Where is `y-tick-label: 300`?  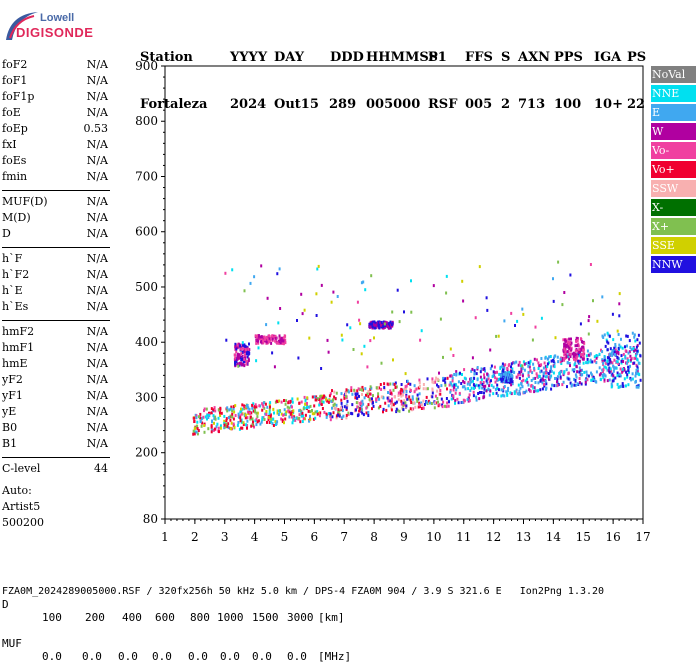
y-tick-label: 300 is located at coordinates (146, 397).